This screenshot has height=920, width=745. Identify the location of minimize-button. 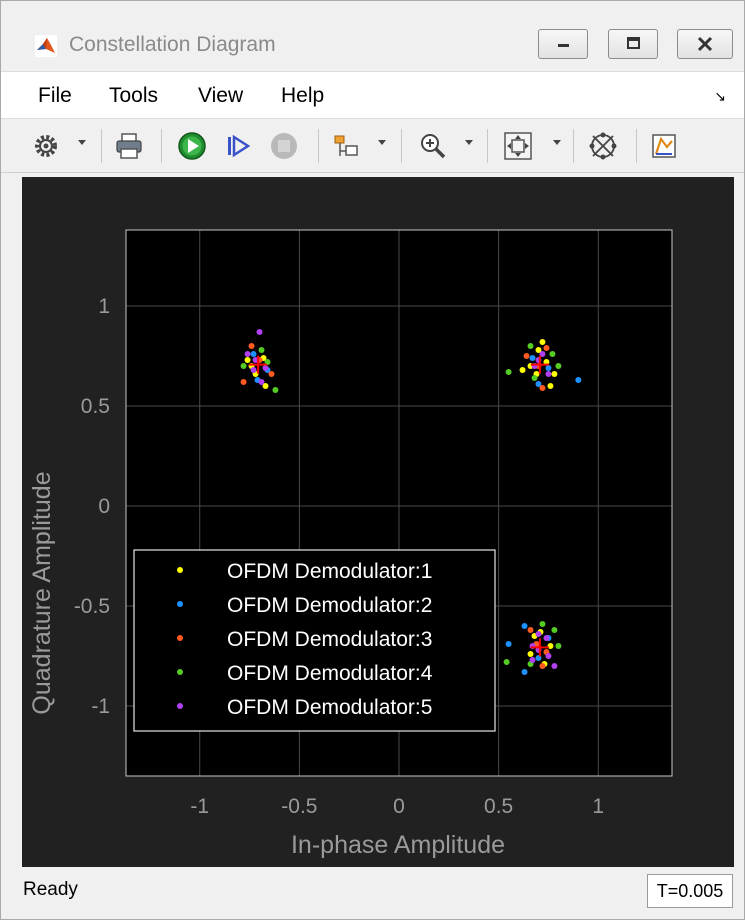
(563, 44).